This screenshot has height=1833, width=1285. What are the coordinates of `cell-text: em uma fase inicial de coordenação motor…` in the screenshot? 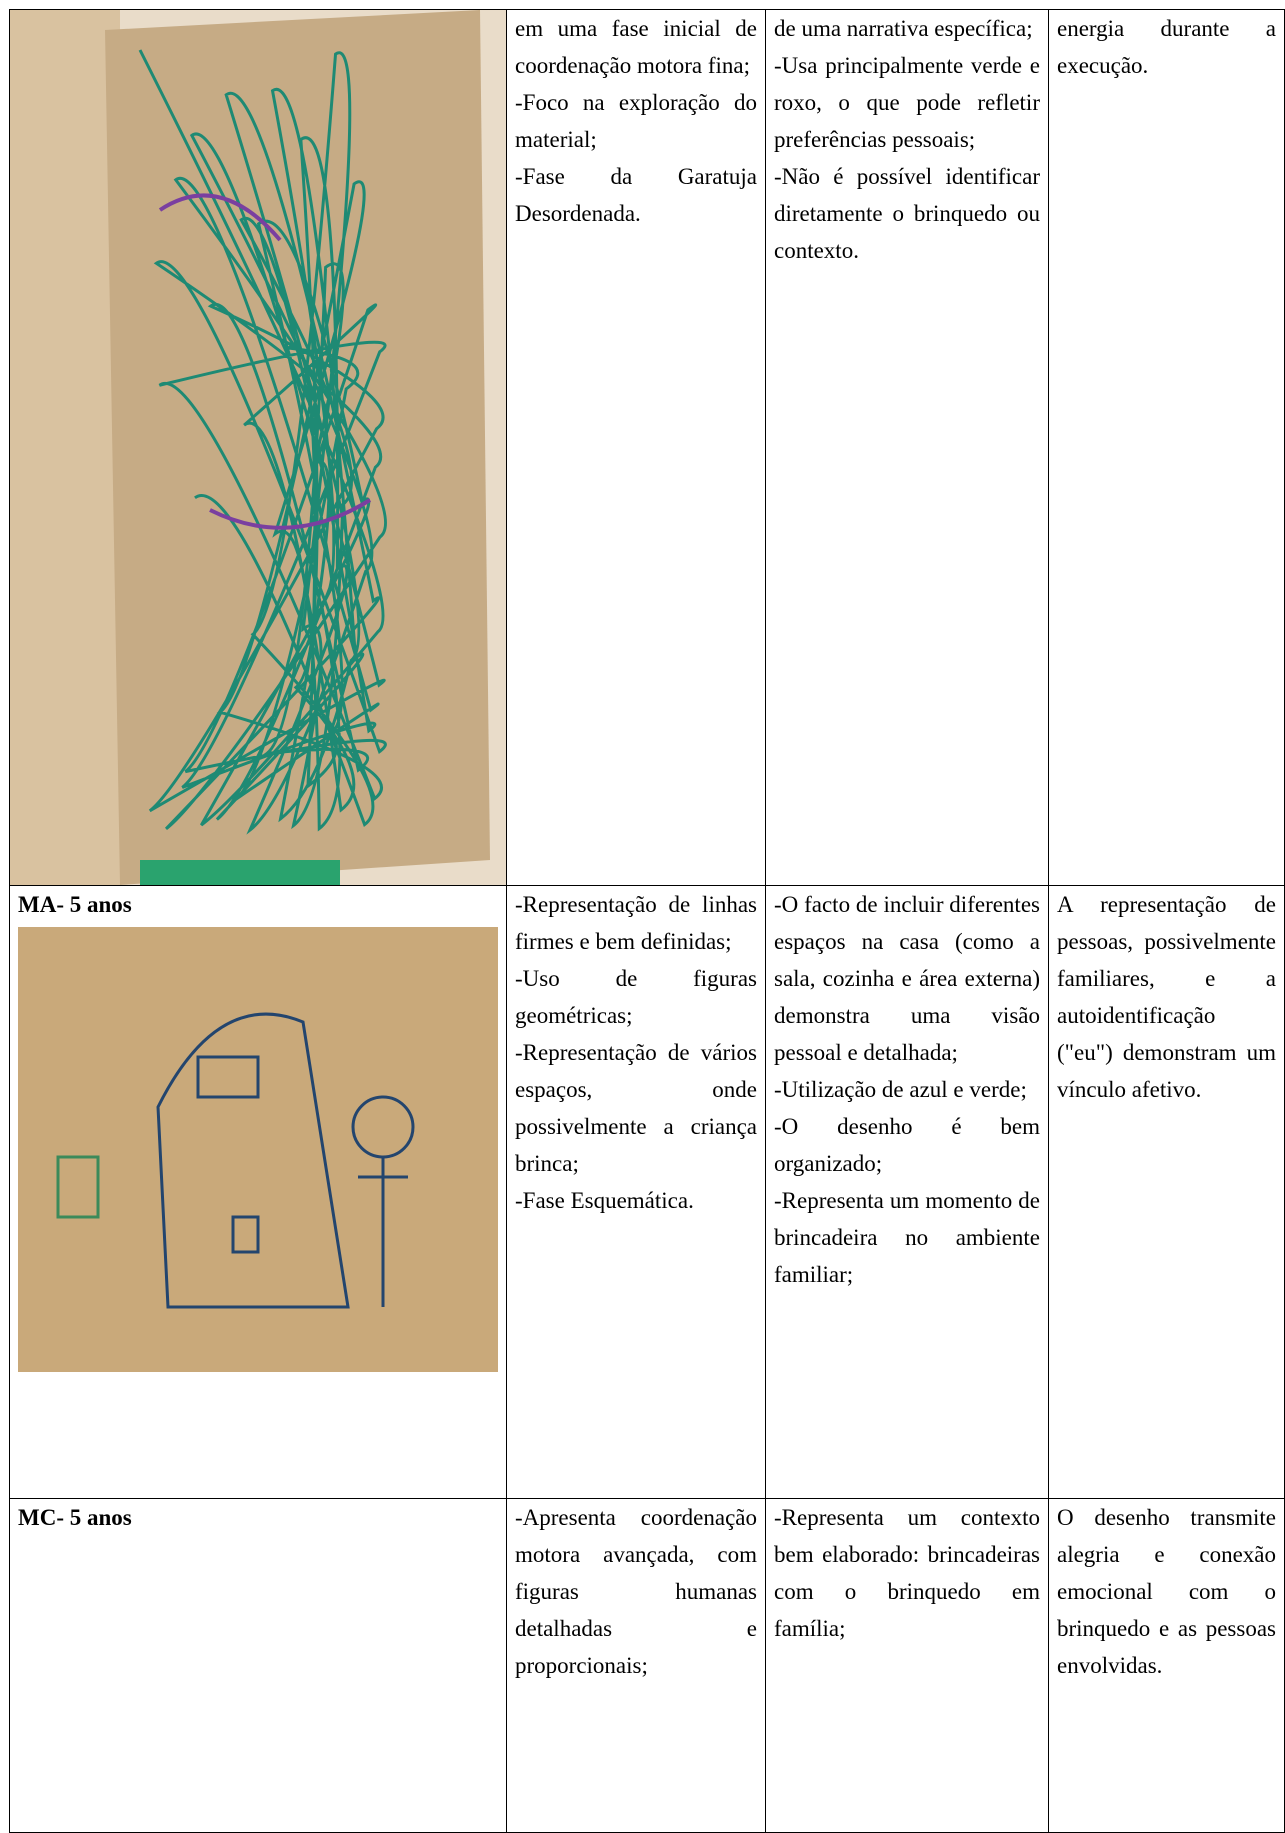 It's located at (636, 47).